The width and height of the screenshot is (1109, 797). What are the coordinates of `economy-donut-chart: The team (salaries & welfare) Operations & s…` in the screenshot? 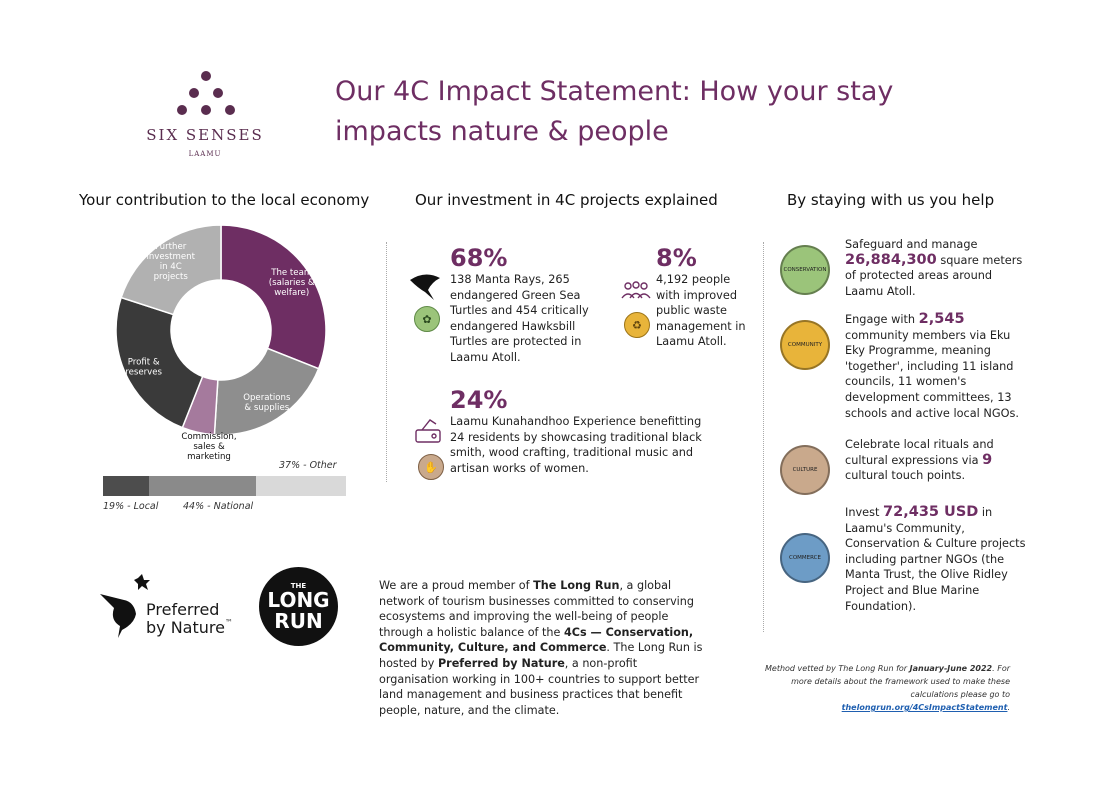 It's located at (221, 343).